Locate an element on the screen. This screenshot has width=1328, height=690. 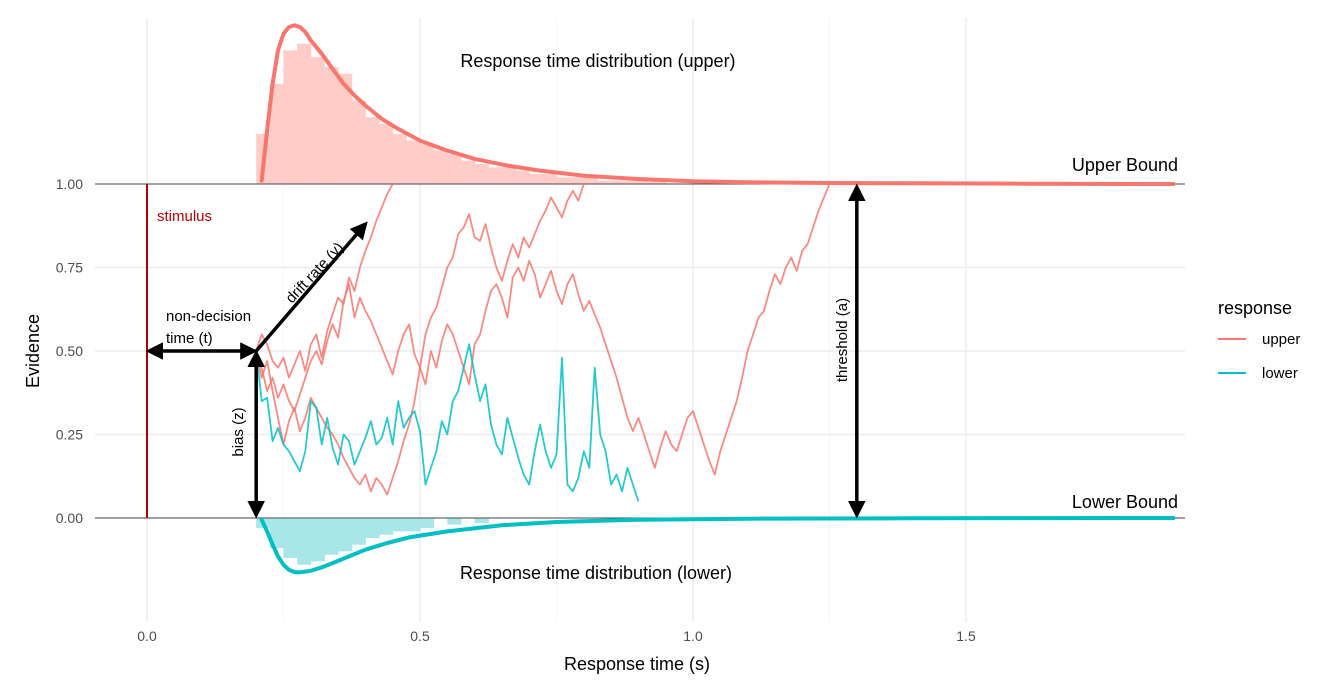
evidence-path-lower is located at coordinates (447, 422).